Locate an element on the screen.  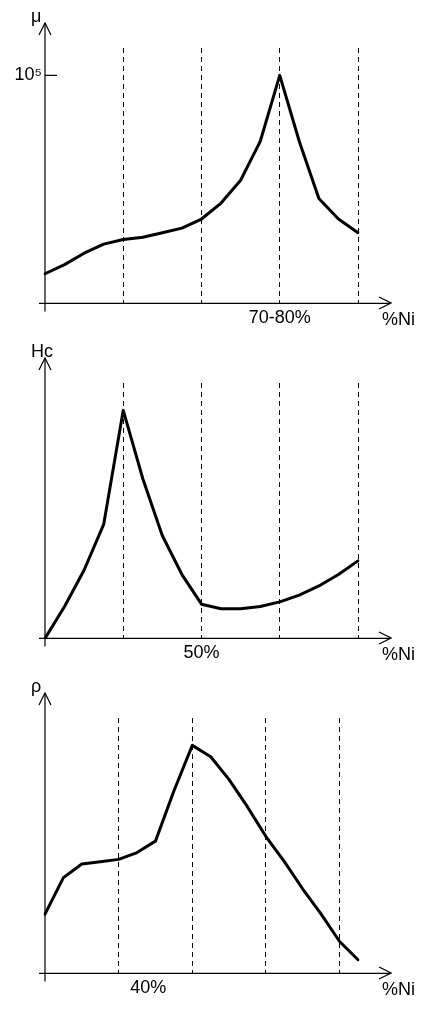
y-axis-title: Hc is located at coordinates (42, 350).